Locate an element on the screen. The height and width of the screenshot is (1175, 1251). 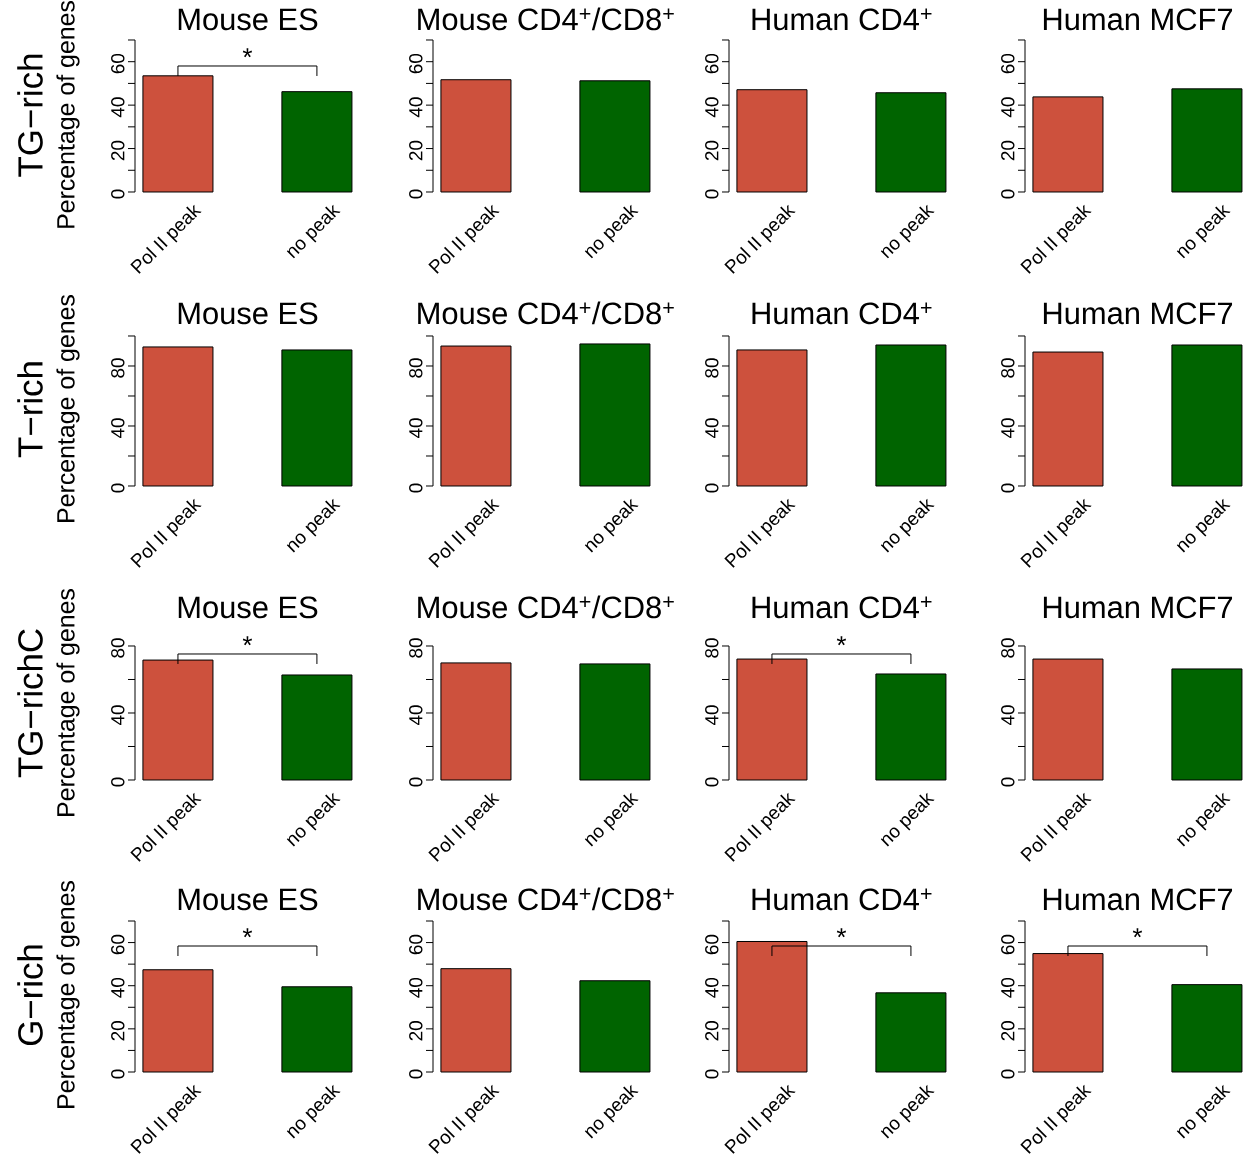
text: G−rich is located at coordinates (30, 995).